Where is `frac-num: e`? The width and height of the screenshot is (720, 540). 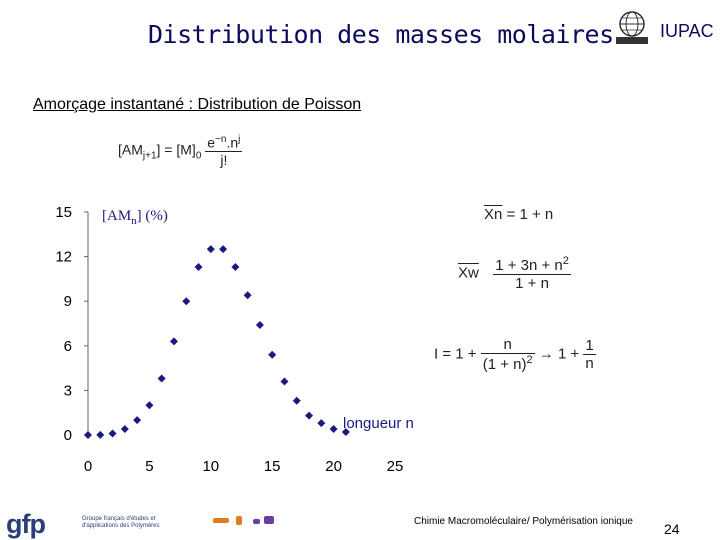 frac-num: e is located at coordinates (211, 142).